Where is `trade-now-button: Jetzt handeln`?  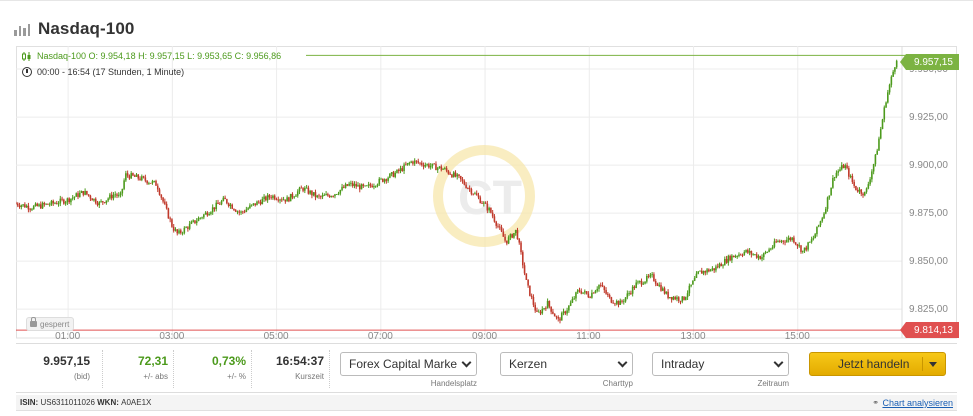 trade-now-button: Jetzt handeln is located at coordinates (877, 364).